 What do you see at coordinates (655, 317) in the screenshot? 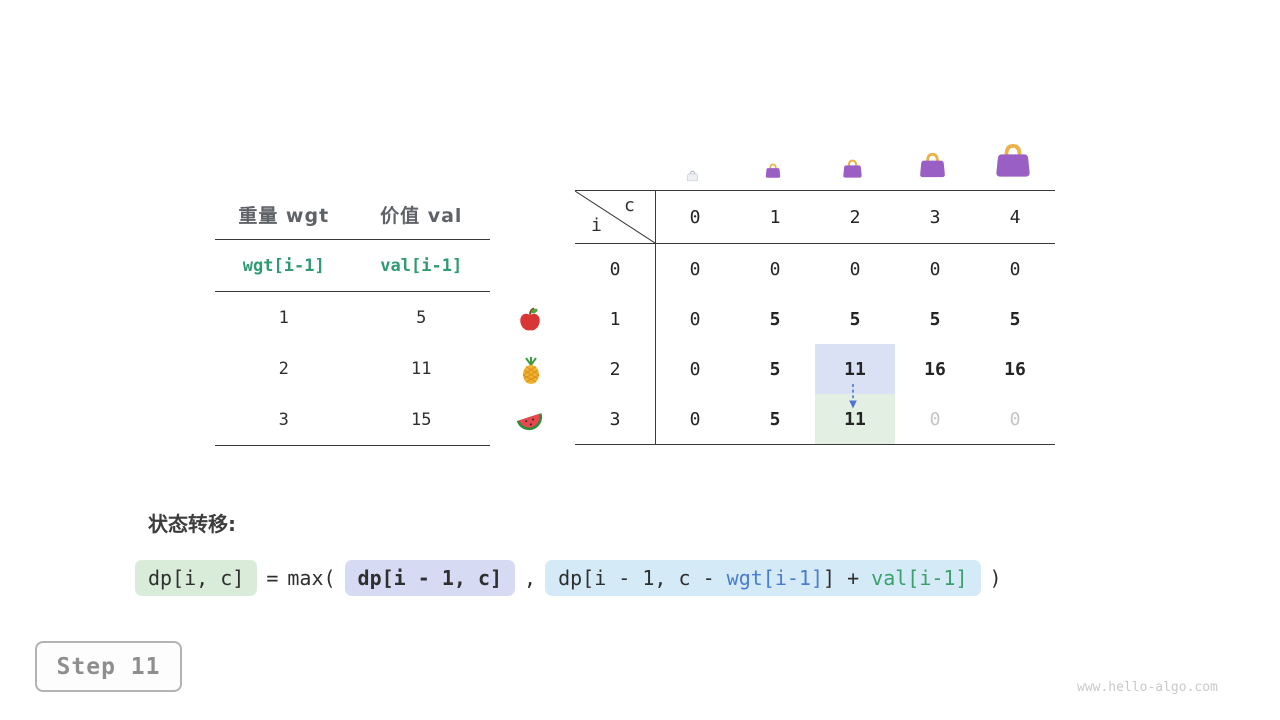
I see `dp-axis-divider` at bounding box center [655, 317].